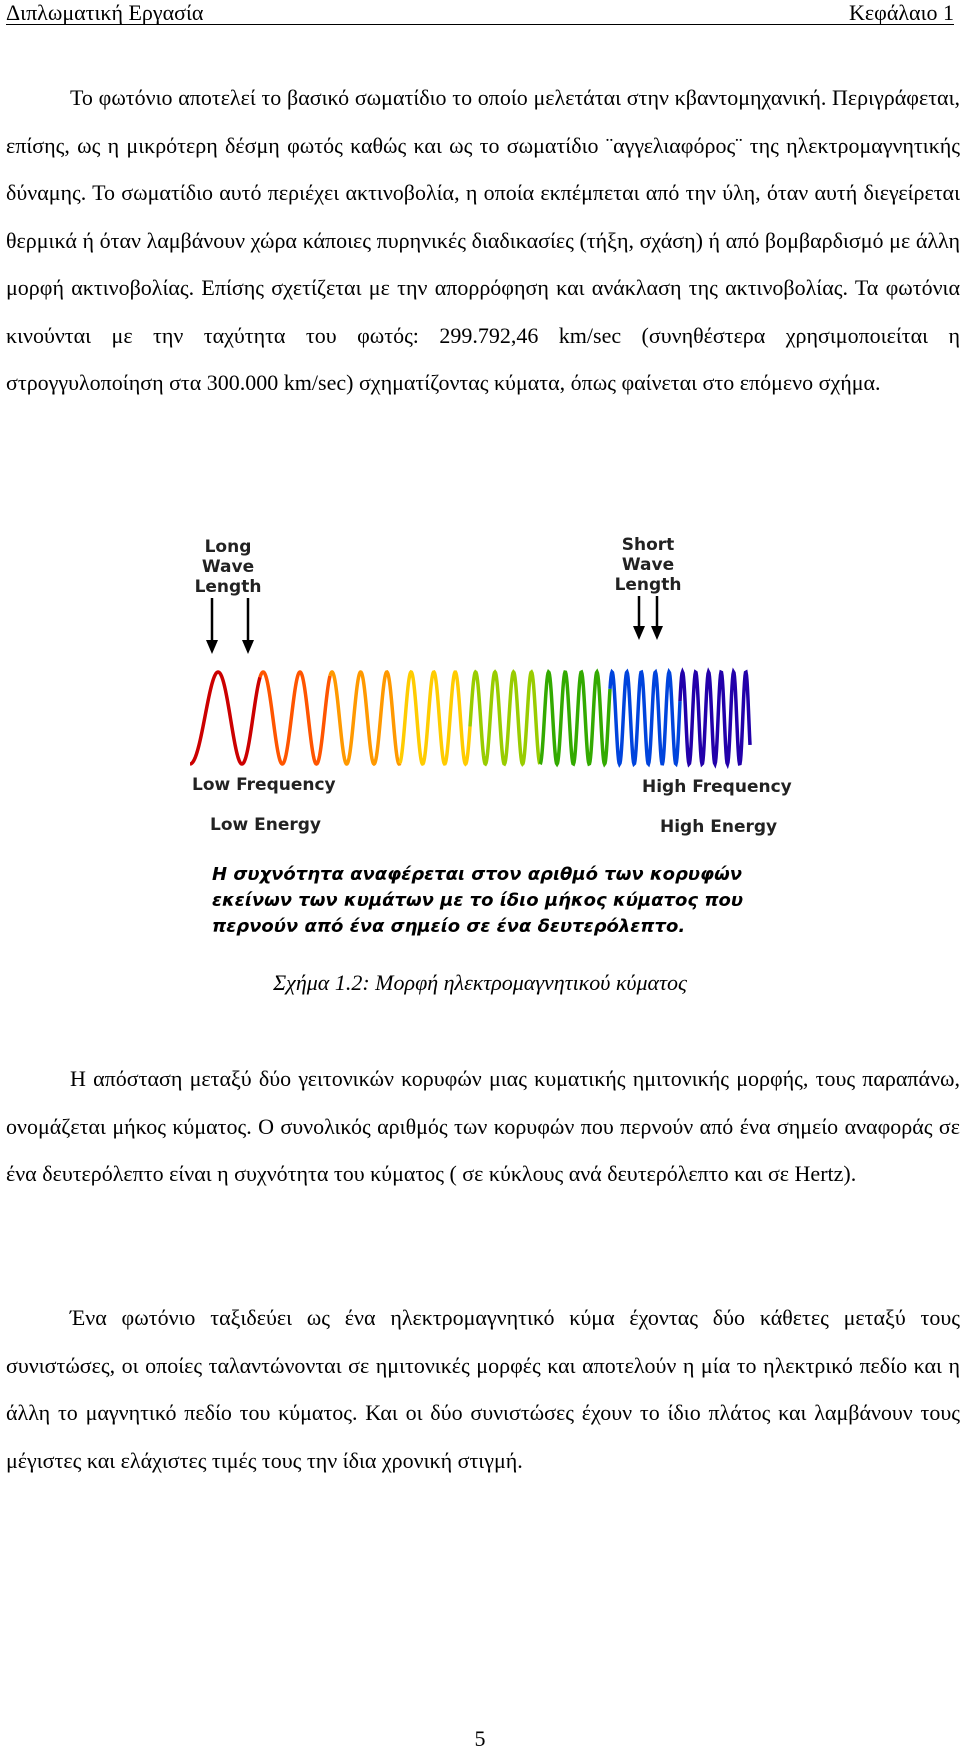 The image size is (960, 1761). I want to click on low-frequency-label: Low Frequency, so click(264, 785).